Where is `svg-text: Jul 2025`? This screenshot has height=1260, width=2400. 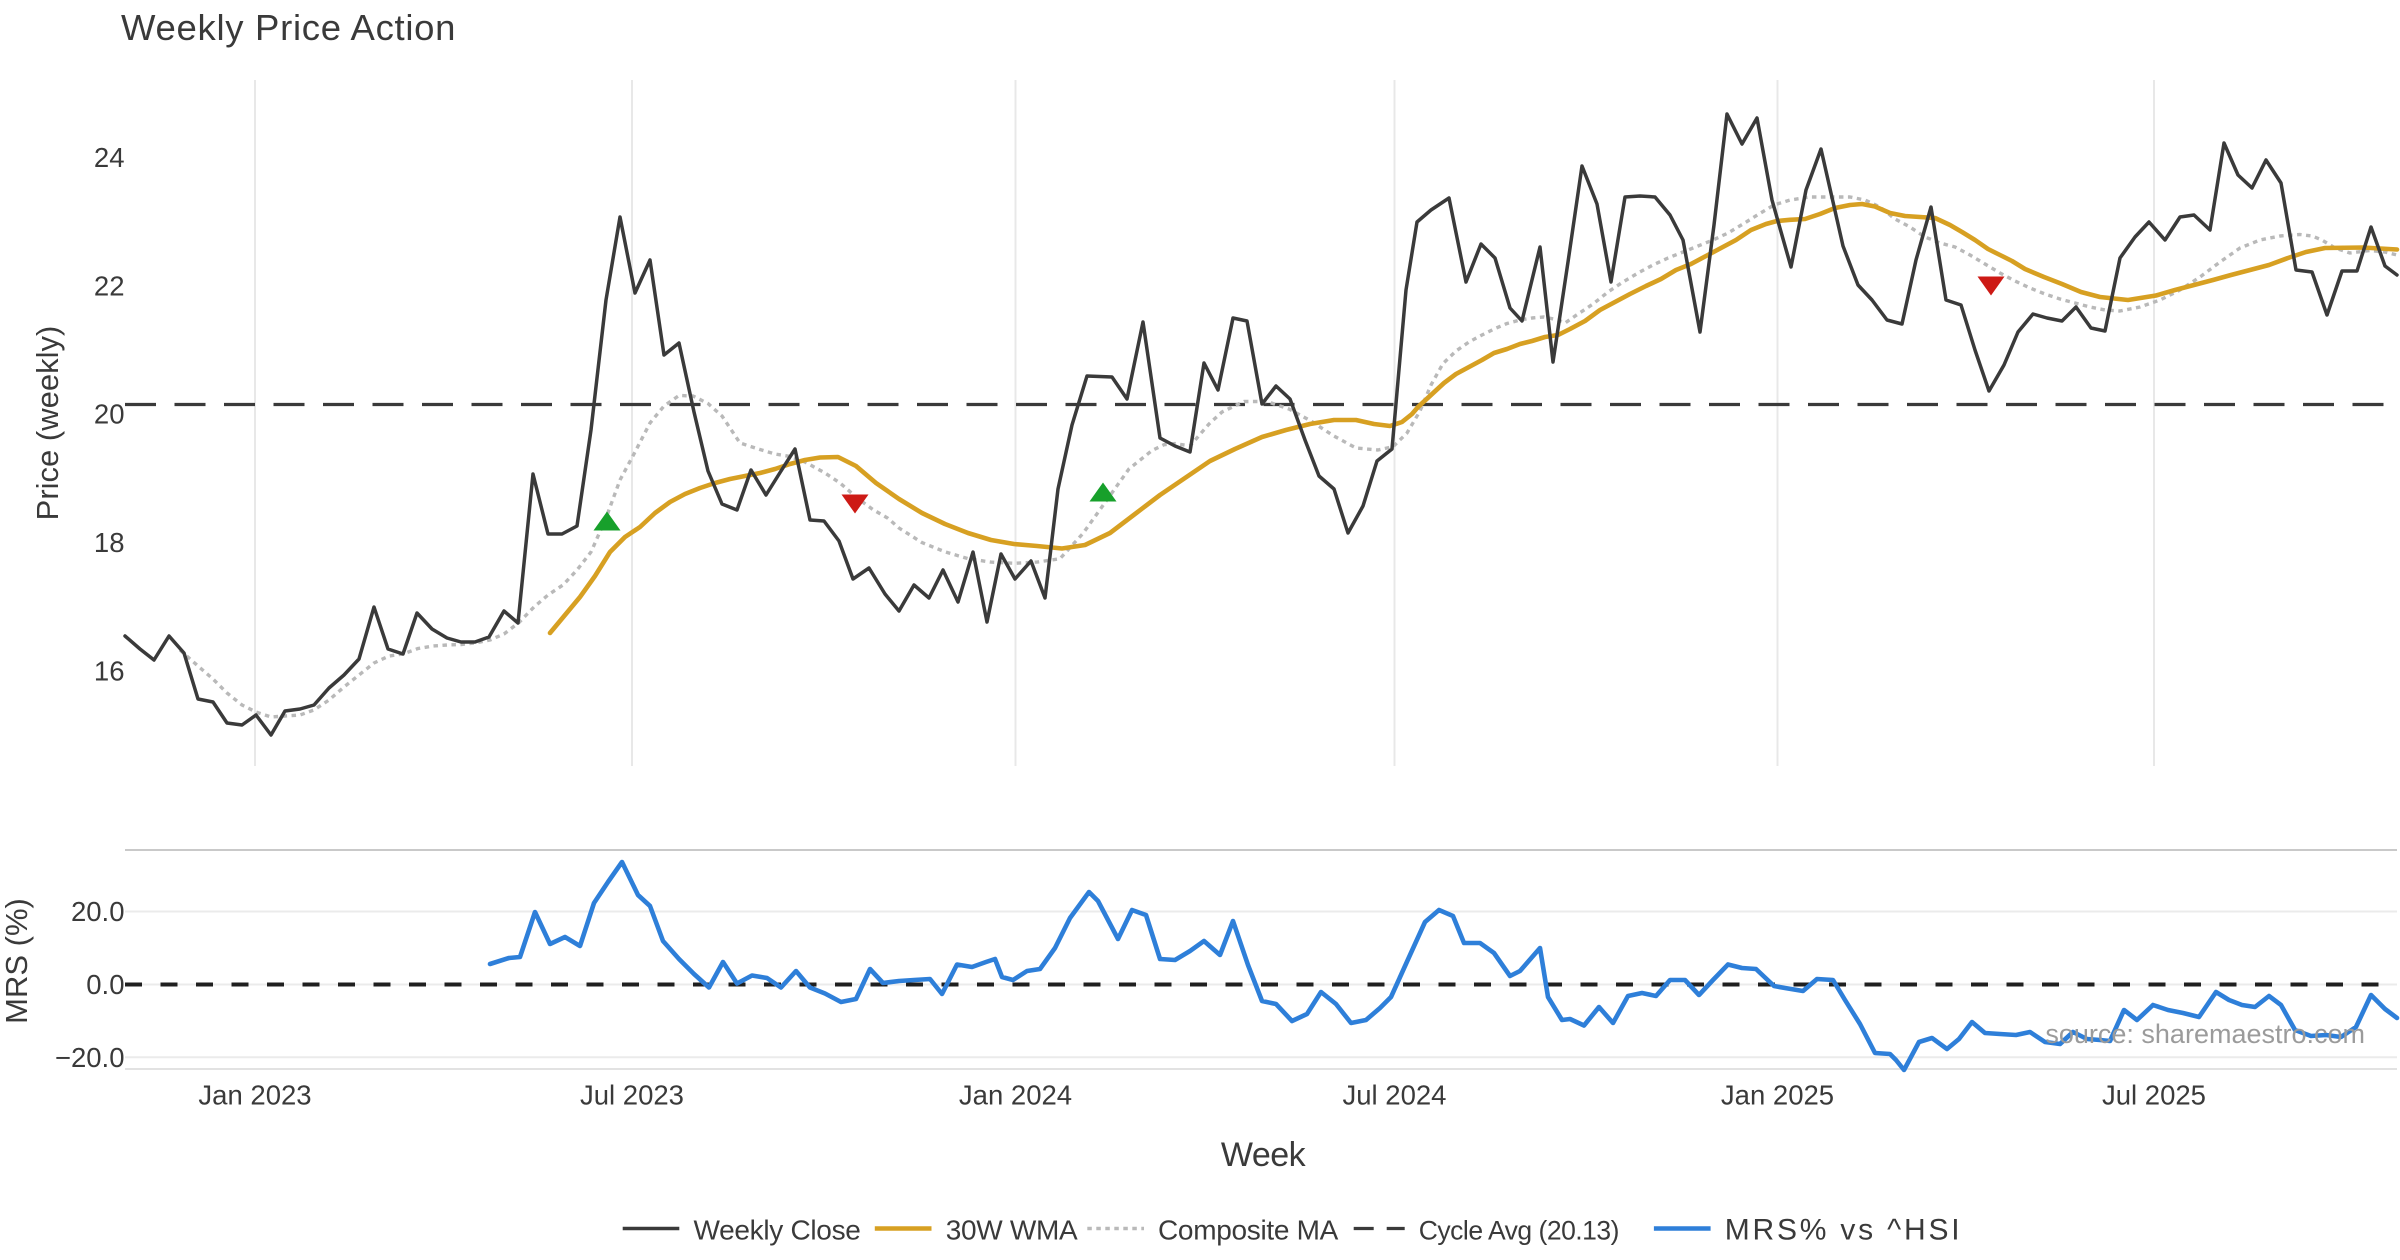
svg-text: Jul 2025 is located at coordinates (2154, 1095).